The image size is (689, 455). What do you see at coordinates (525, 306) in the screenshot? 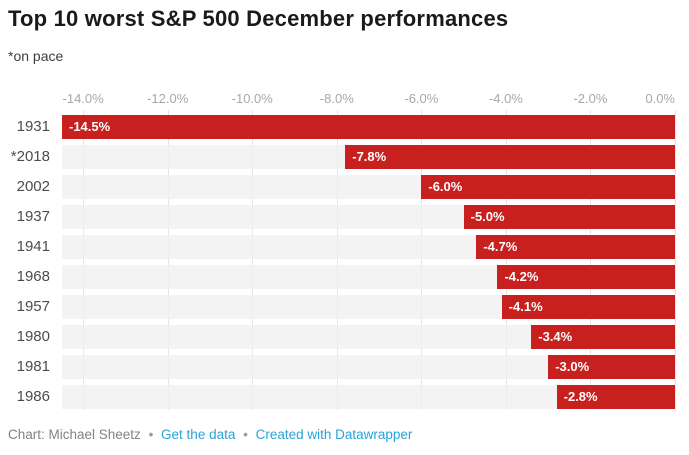
I see `bar-value-label: -4.1%` at bounding box center [525, 306].